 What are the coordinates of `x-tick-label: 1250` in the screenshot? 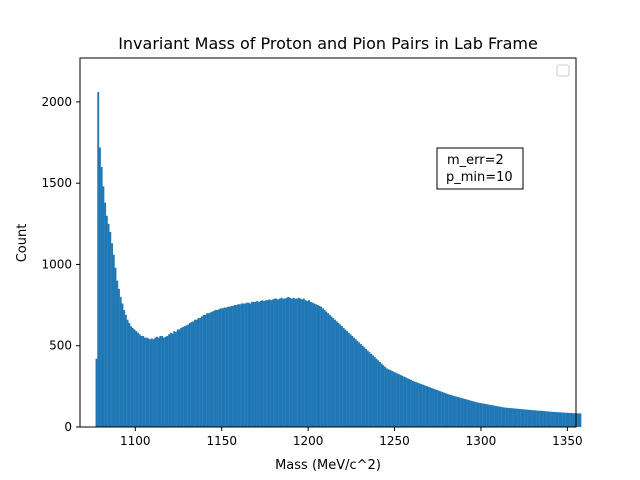 It's located at (394, 441).